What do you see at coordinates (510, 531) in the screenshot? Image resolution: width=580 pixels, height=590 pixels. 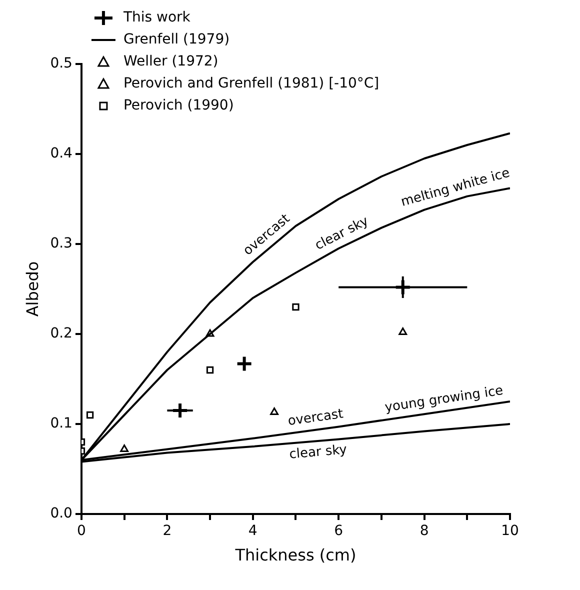 I see `x-tick-label: 10` at bounding box center [510, 531].